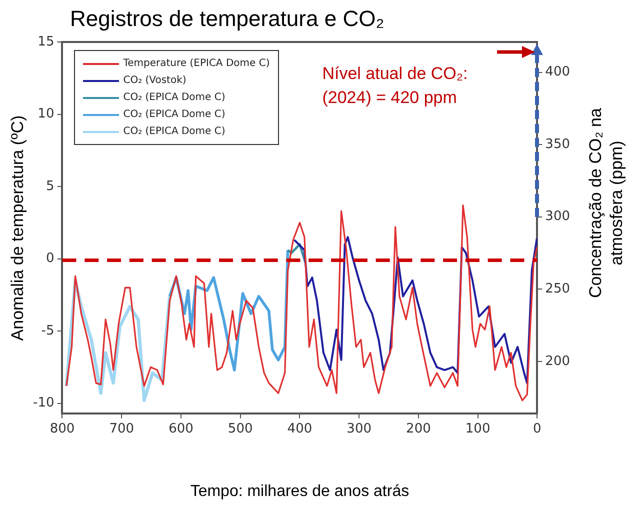 The image size is (635, 512). Describe the element at coordinates (62, 429) in the screenshot. I see `x-tick-label: 800` at that location.